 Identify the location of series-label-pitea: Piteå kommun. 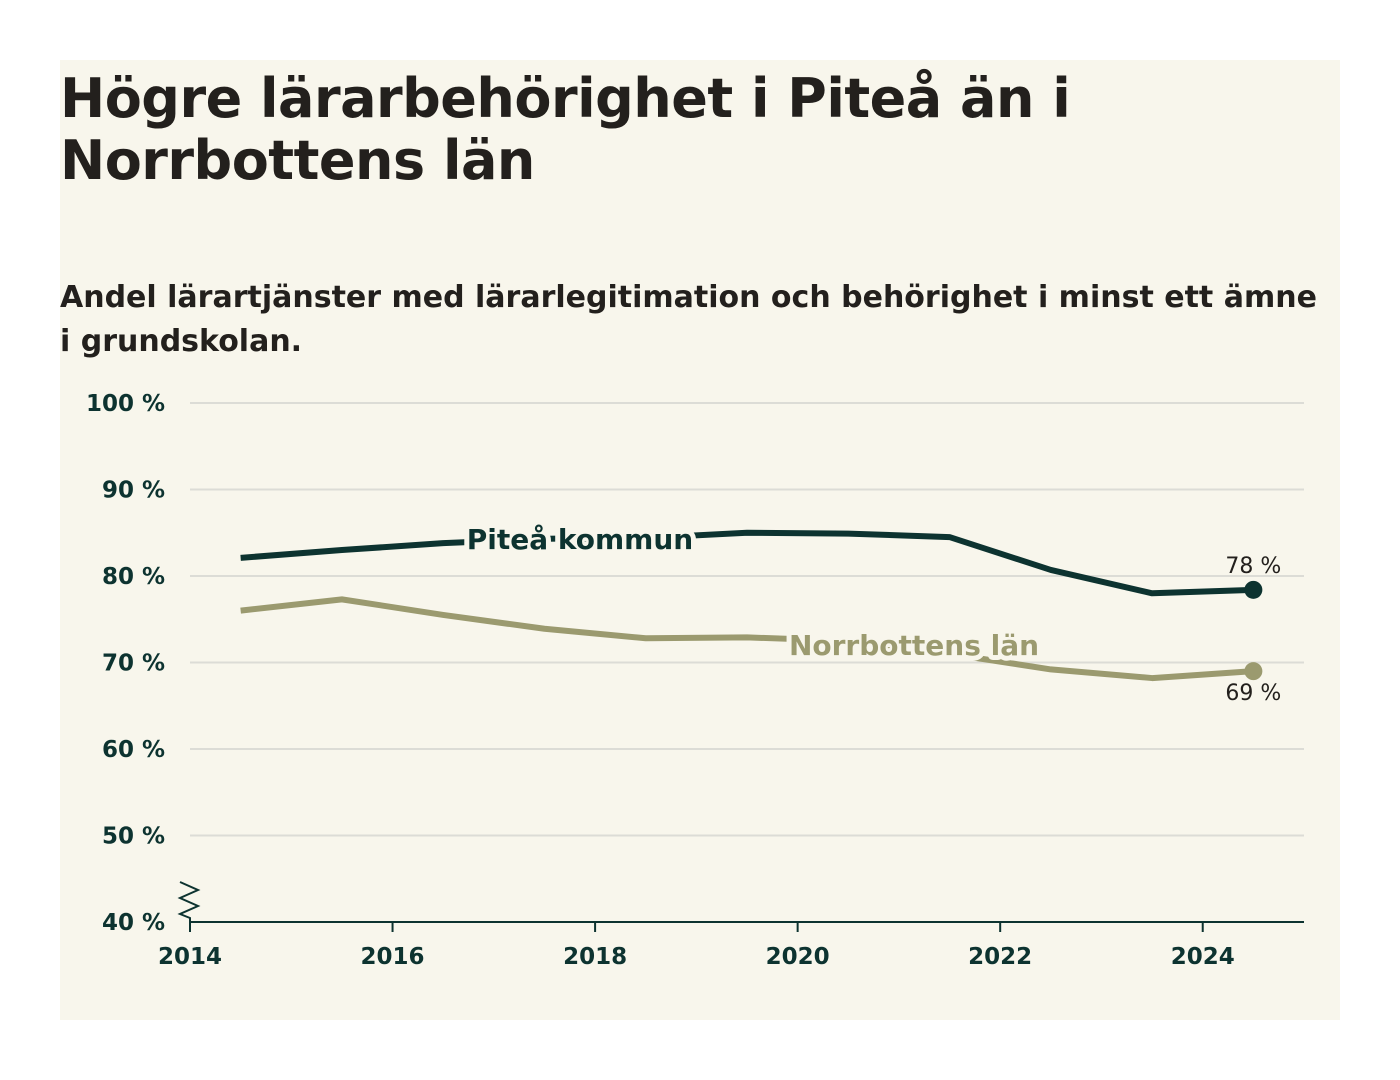
(580, 539).